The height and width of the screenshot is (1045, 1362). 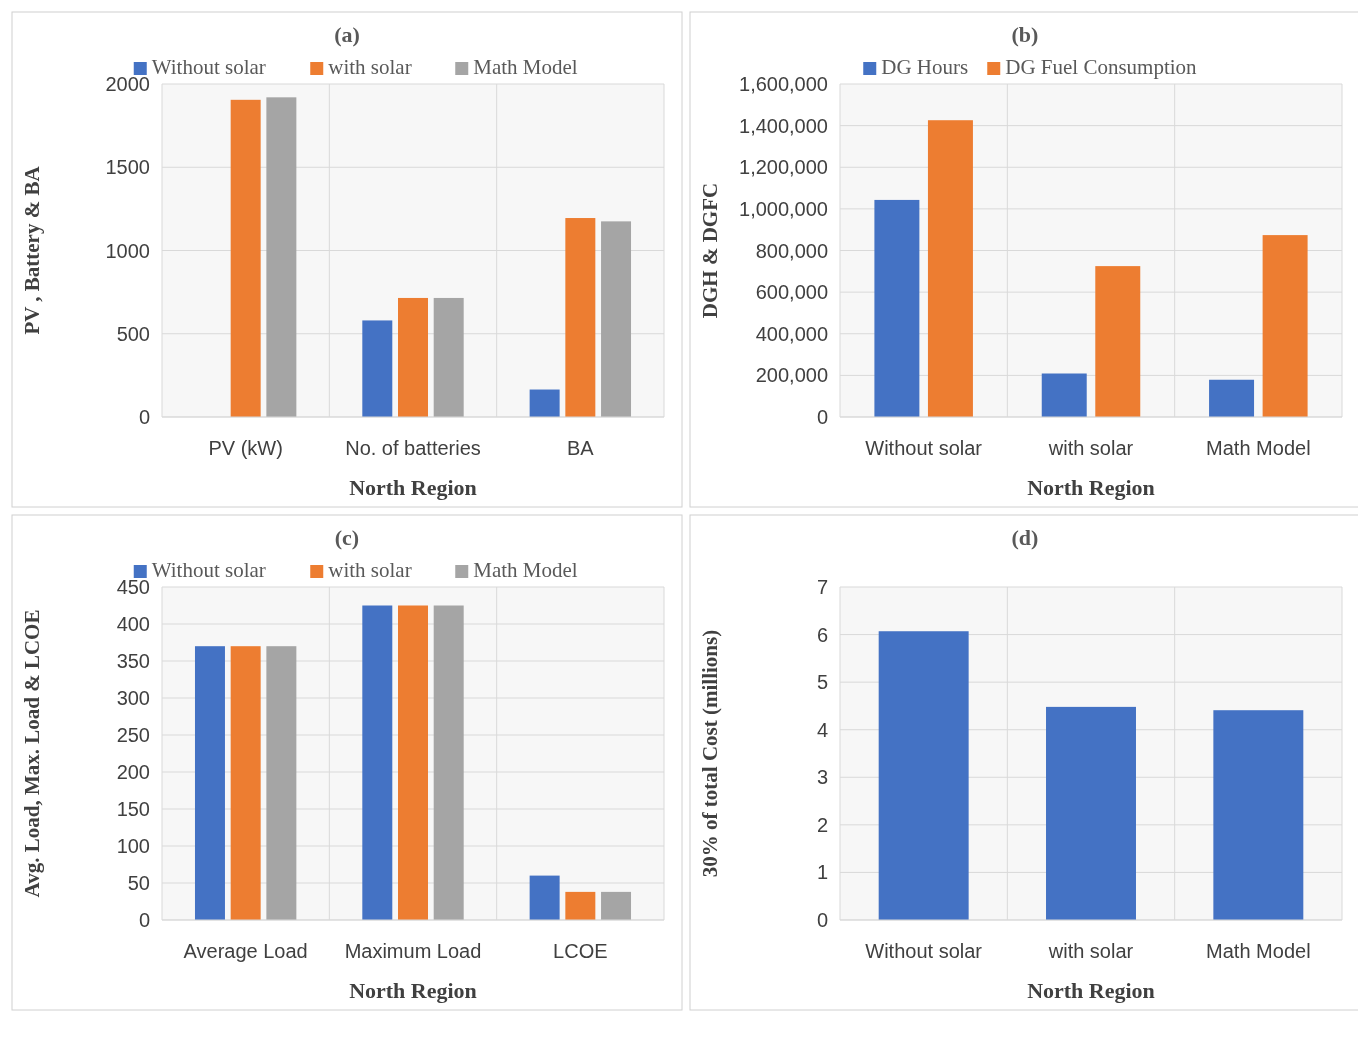 What do you see at coordinates (31, 250) in the screenshot?
I see `y-axis-title: PV , Battery & BA` at bounding box center [31, 250].